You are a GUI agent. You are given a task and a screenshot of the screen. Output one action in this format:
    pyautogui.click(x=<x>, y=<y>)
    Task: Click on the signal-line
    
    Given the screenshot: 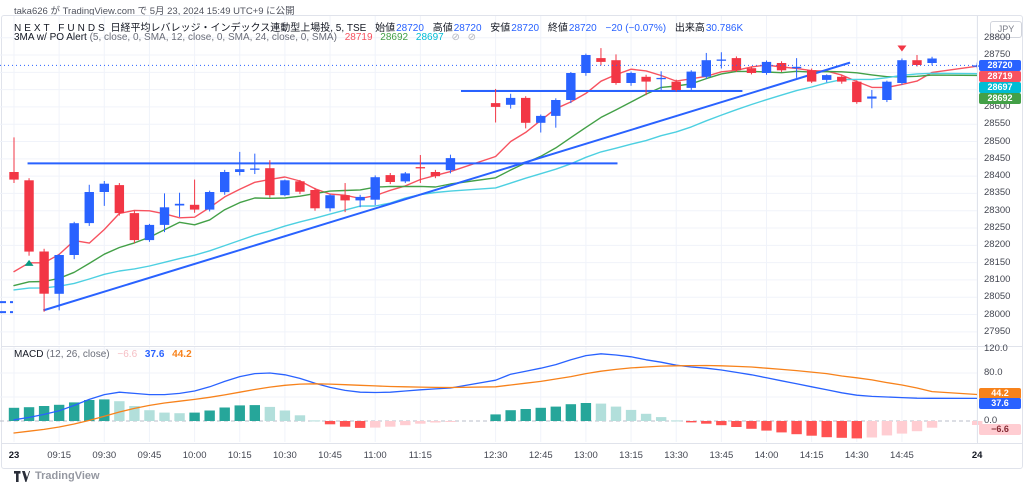 What is the action you would take?
    pyautogui.click(x=495, y=399)
    